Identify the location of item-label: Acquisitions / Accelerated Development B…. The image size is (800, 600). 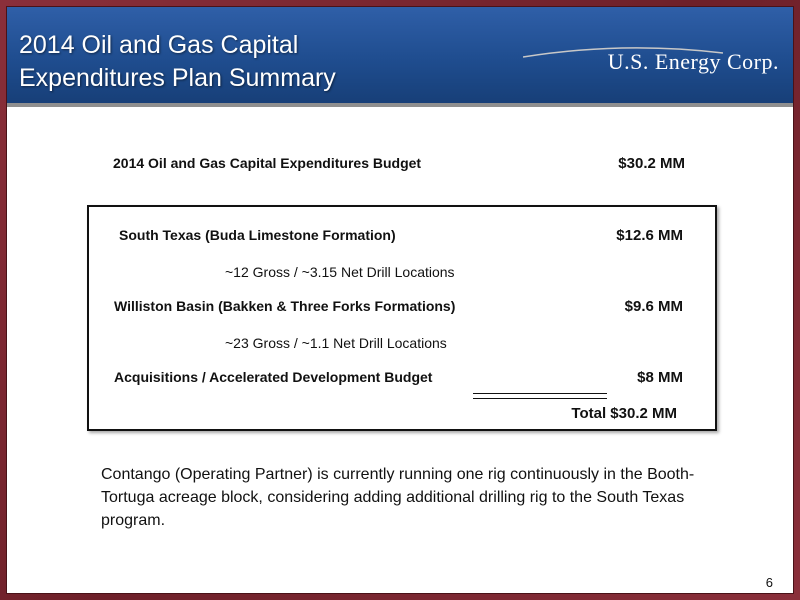
(273, 377).